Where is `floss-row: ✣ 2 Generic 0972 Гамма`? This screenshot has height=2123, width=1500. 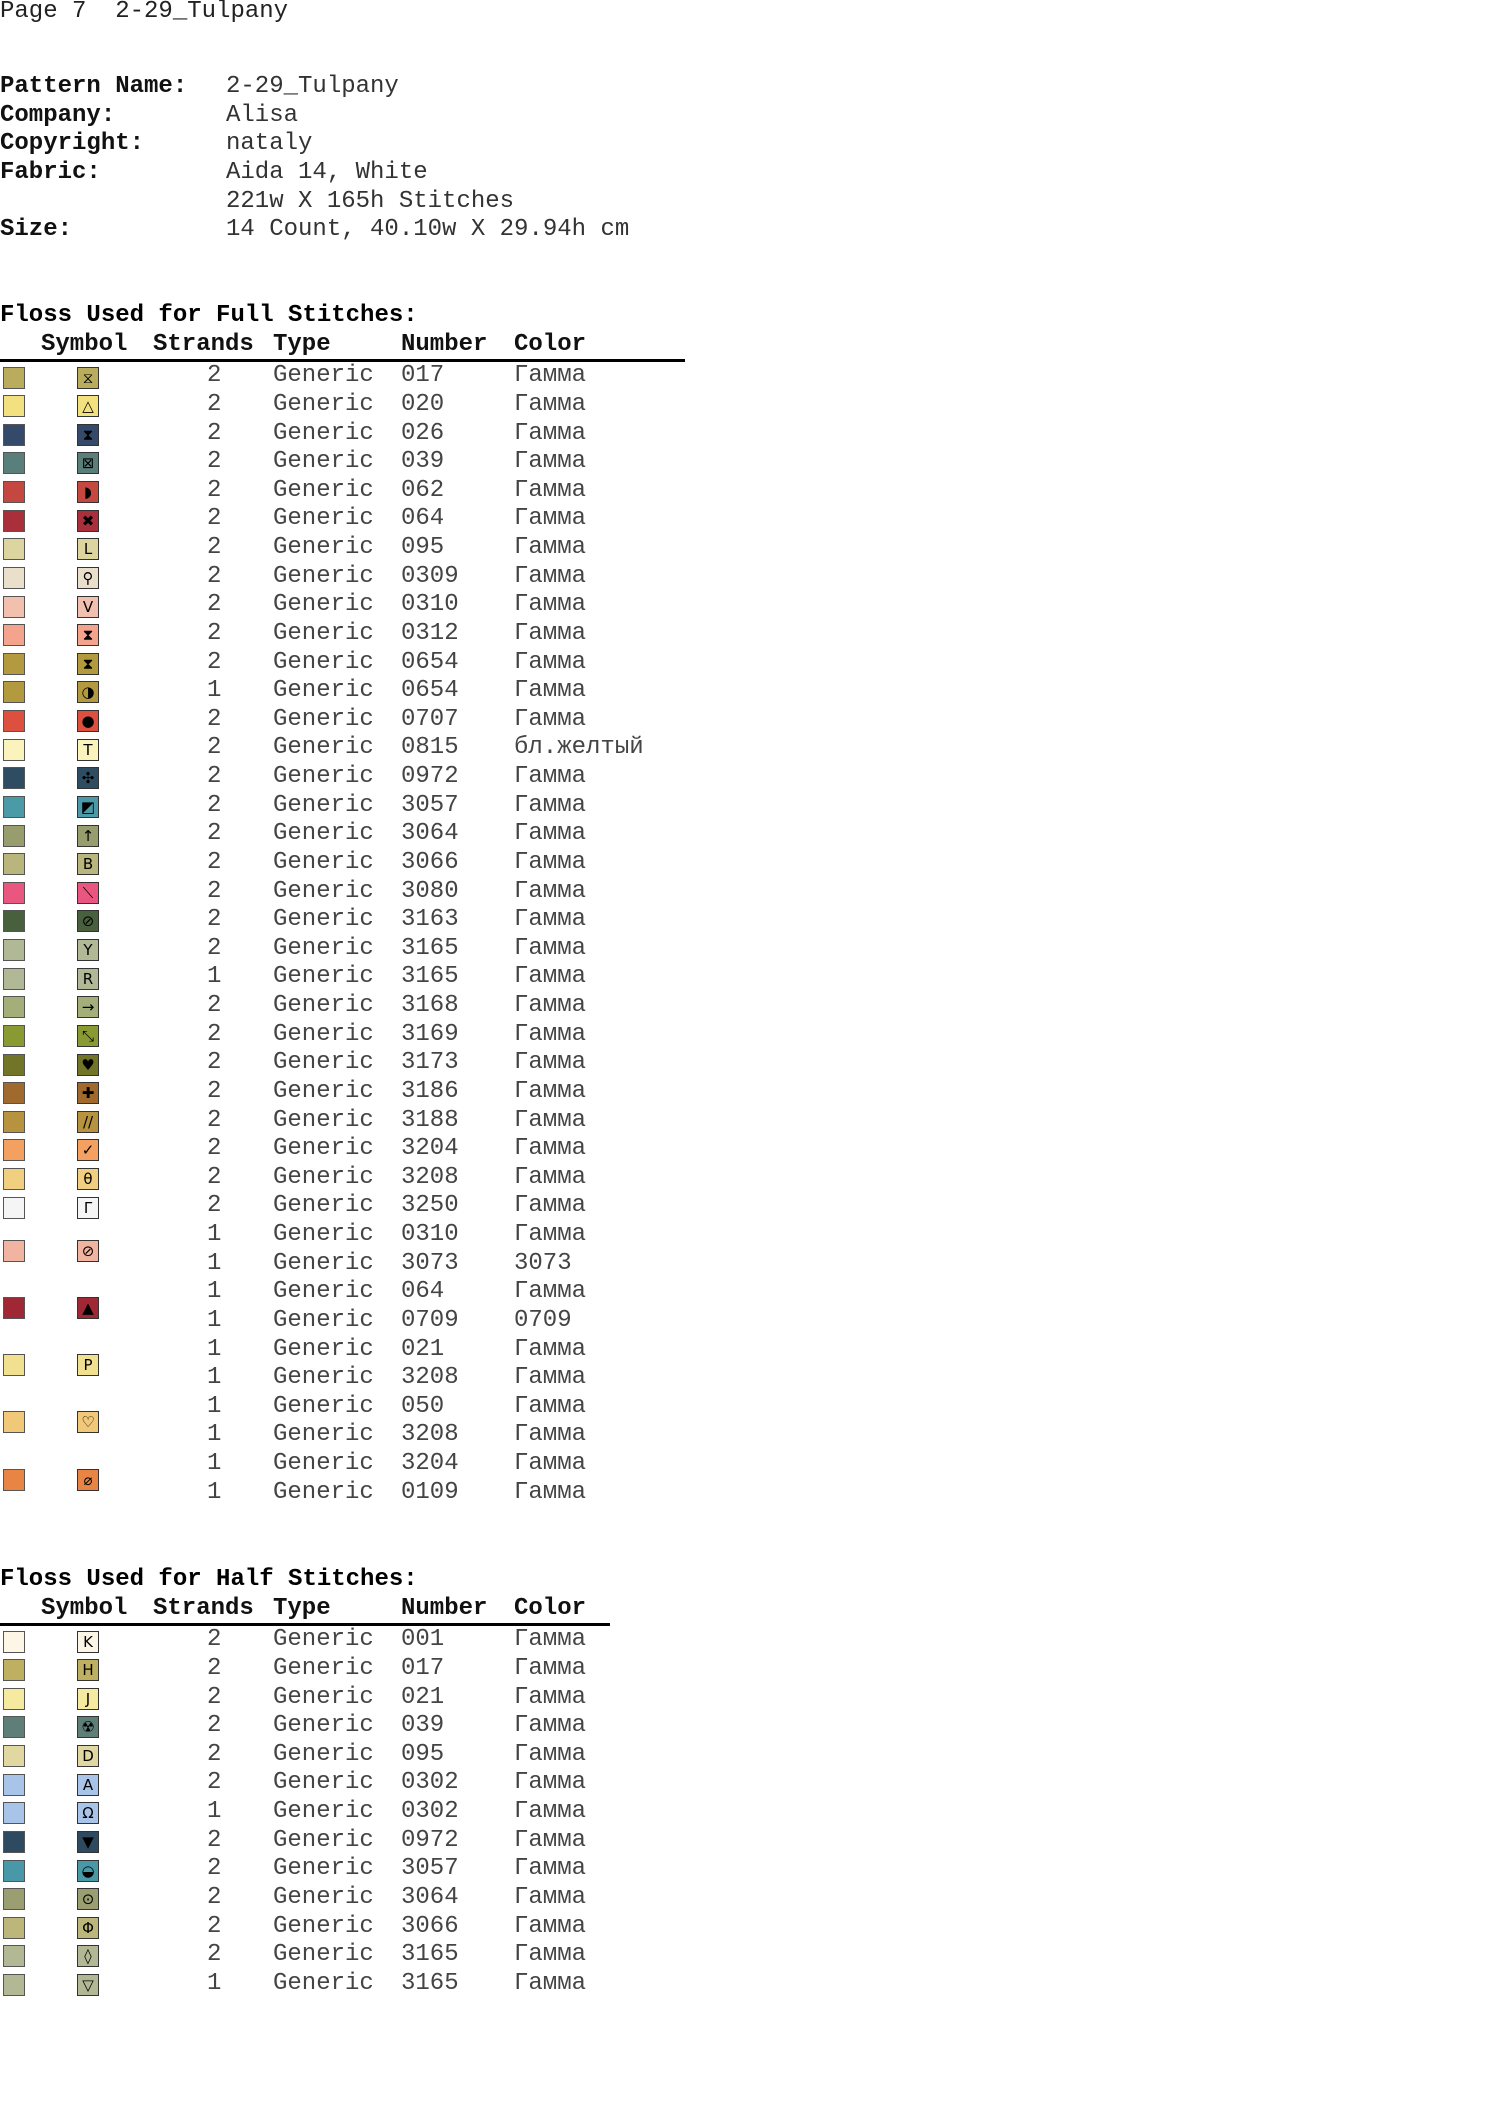
floss-row: ✣ 2 Generic 0972 Гамма is located at coordinates (350, 777).